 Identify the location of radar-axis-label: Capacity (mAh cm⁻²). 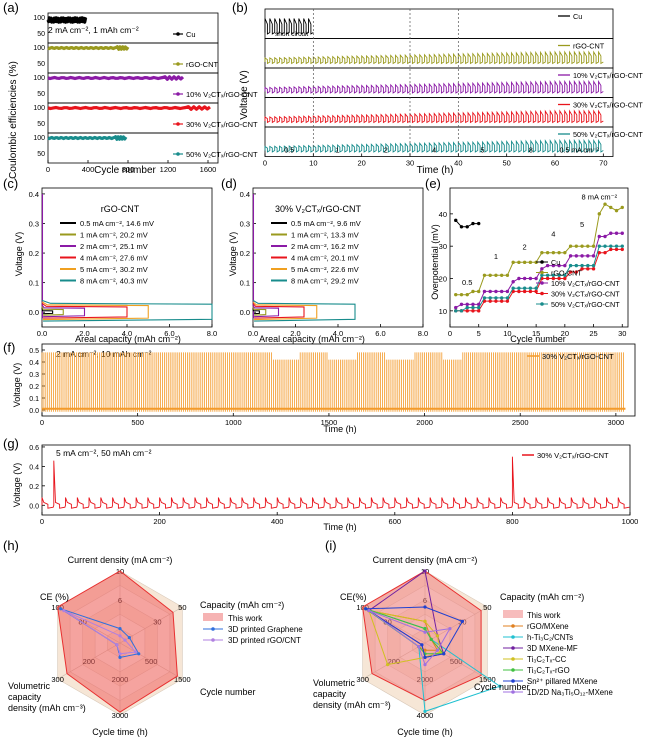
(542, 597).